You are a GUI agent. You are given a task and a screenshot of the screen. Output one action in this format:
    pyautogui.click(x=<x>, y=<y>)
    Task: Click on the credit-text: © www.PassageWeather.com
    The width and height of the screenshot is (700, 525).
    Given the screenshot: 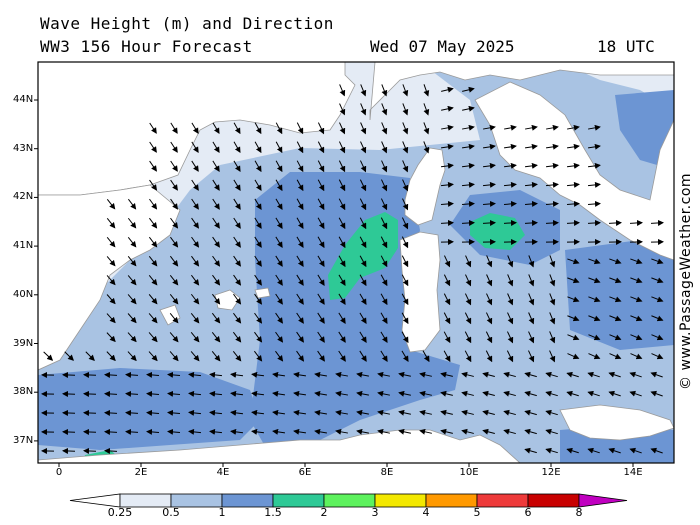 What is the action you would take?
    pyautogui.click(x=686, y=281)
    